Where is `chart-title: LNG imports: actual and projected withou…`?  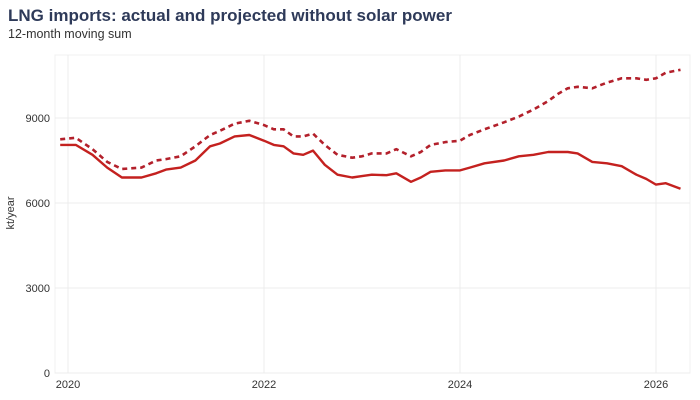
chart-title: LNG imports: actual and projected withou… is located at coordinates (230, 15).